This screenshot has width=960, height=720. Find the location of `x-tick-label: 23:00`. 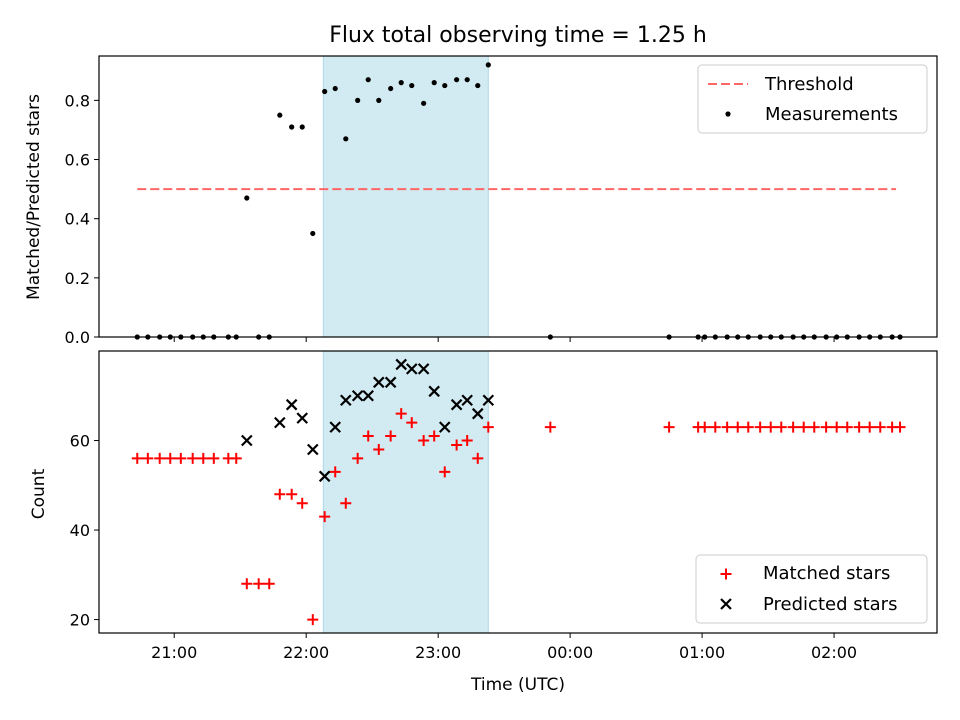

x-tick-label: 23:00 is located at coordinates (438, 652).